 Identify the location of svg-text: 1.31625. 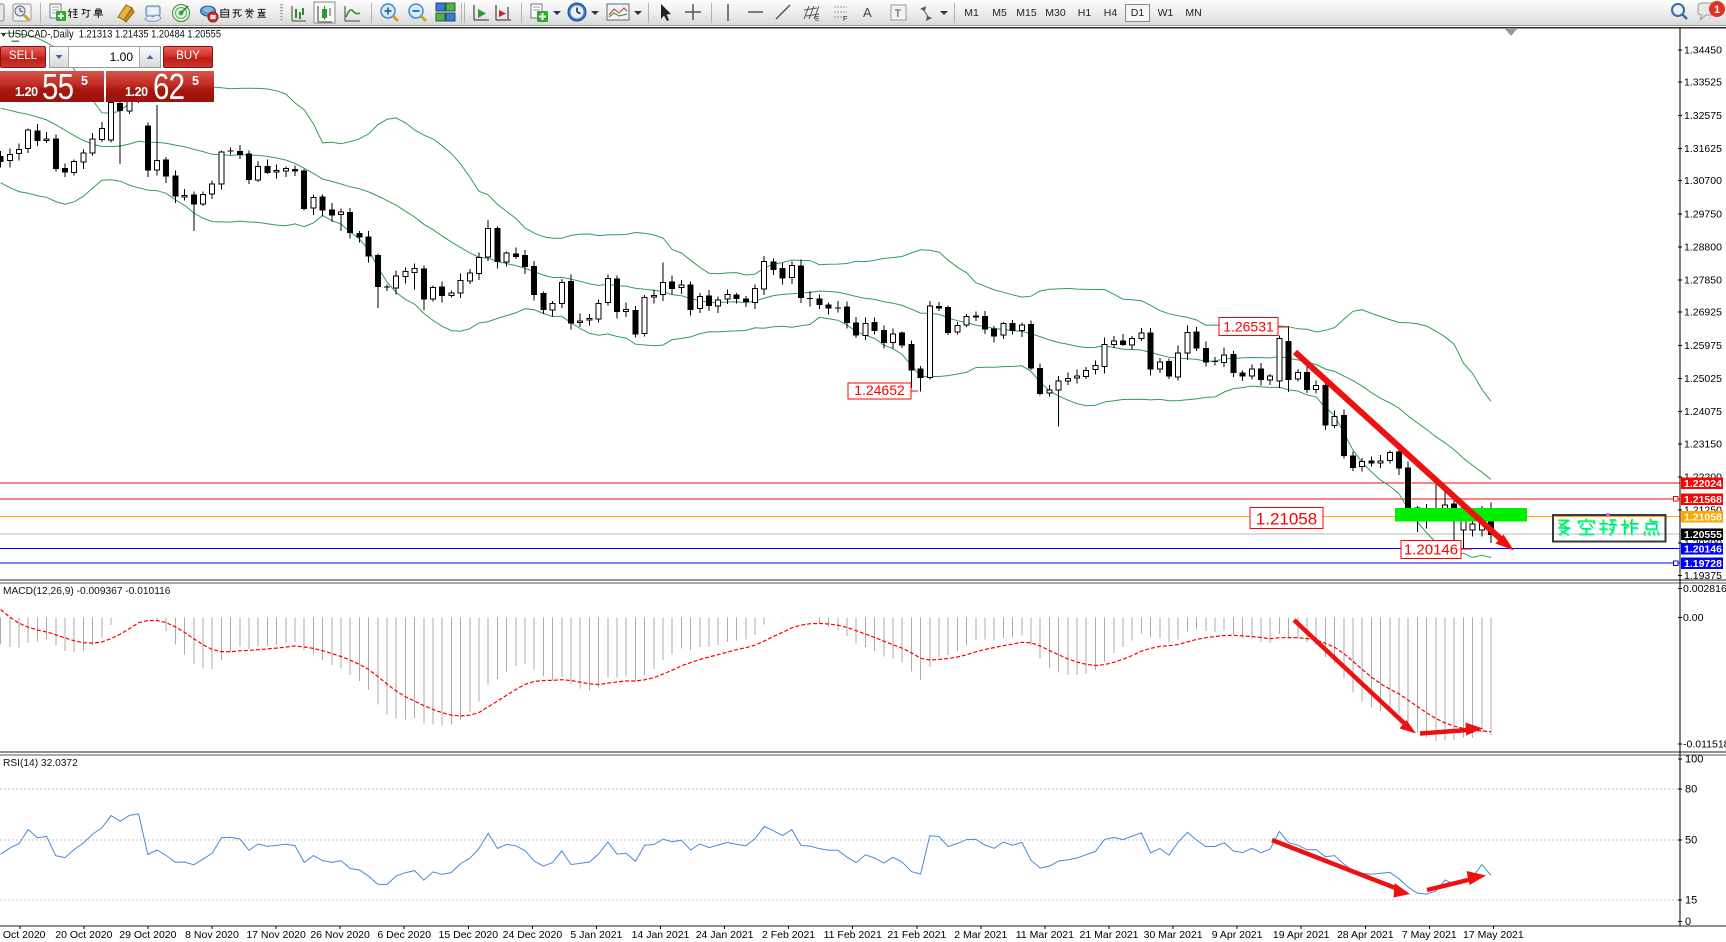
(1703, 149).